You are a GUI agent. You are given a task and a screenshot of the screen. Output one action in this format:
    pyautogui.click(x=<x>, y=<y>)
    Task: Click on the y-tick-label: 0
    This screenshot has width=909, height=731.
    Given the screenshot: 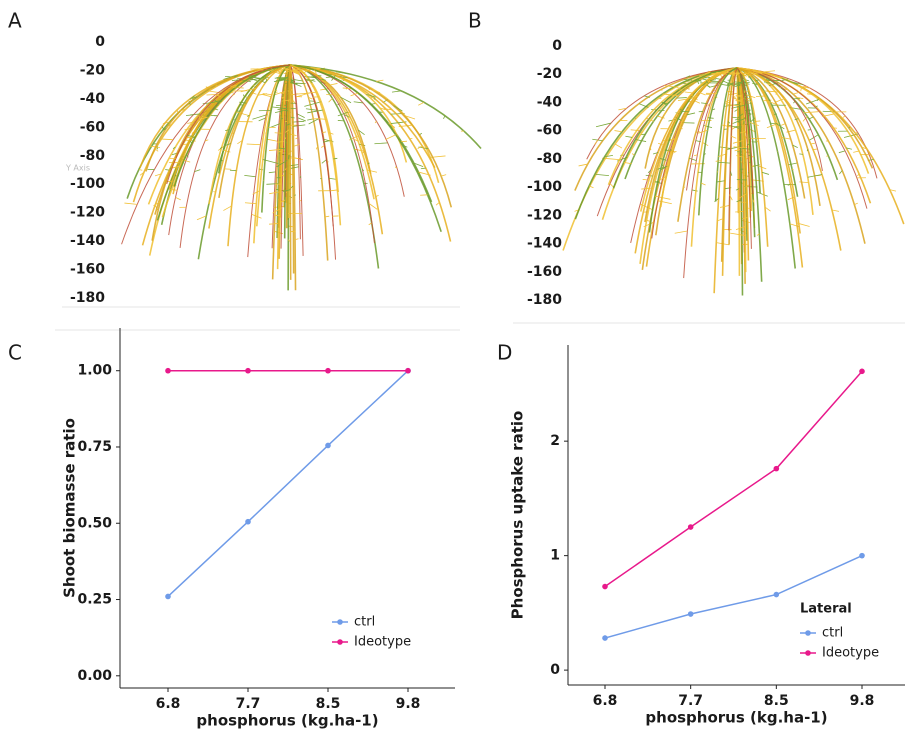 What is the action you would take?
    pyautogui.click(x=555, y=670)
    